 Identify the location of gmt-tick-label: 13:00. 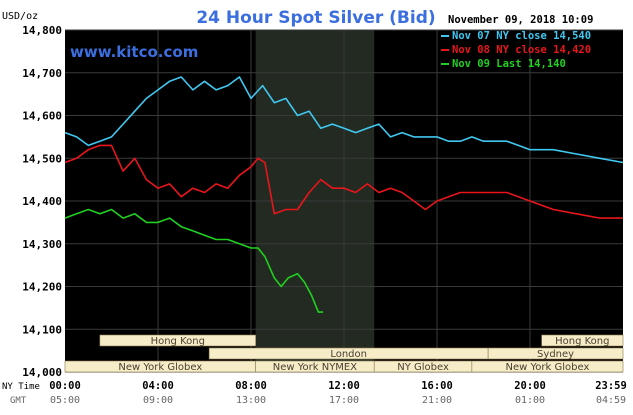
(251, 400).